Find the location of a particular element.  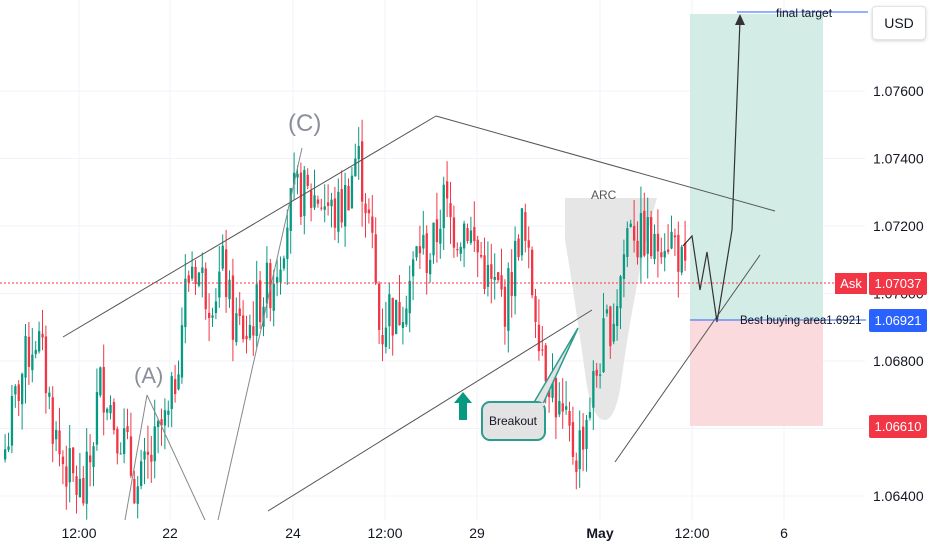

stop-price: 1.06610 is located at coordinates (898, 426).